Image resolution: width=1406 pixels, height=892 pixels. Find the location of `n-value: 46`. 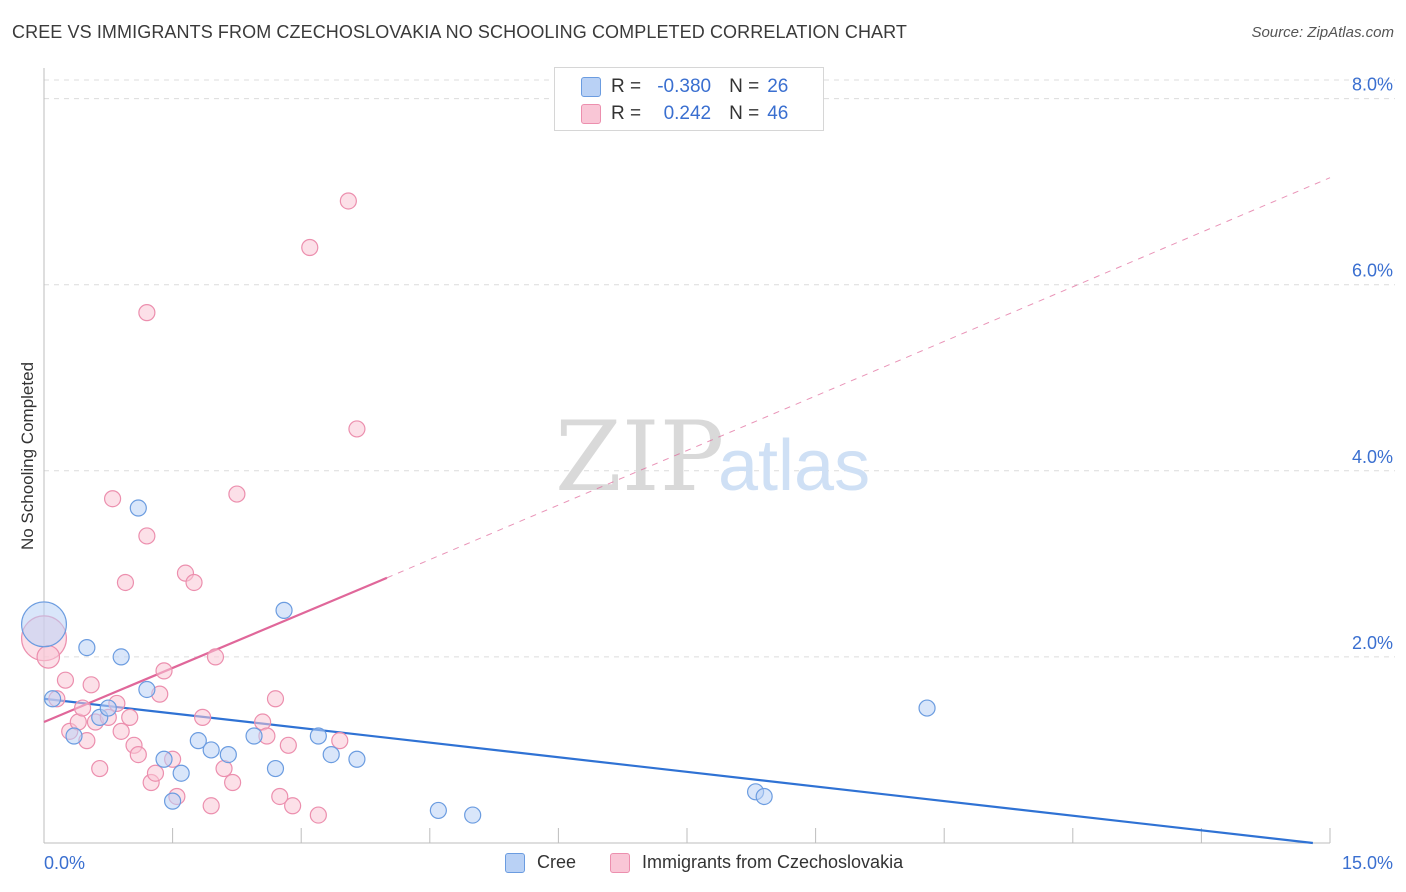

n-value: 46 is located at coordinates (778, 113).